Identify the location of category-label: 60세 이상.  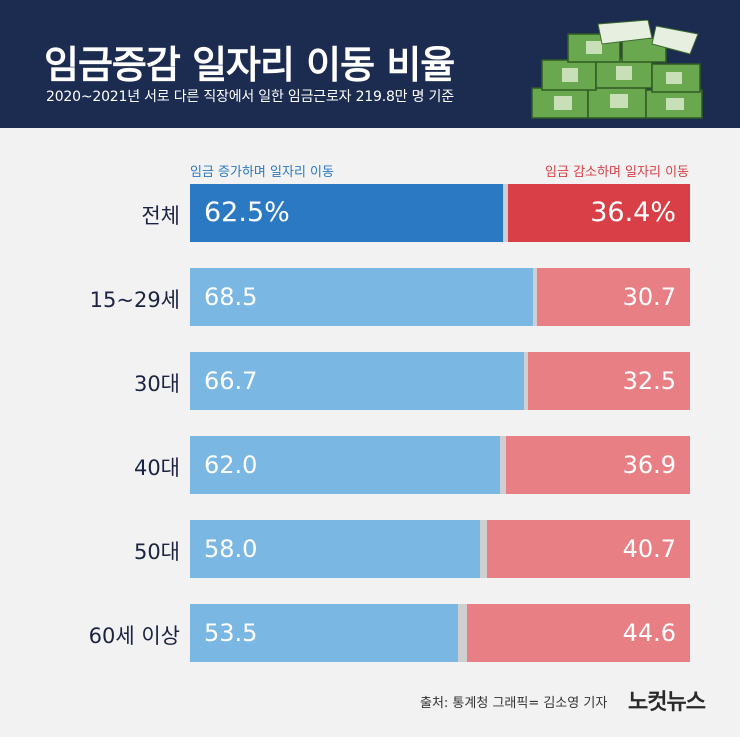
(134, 636).